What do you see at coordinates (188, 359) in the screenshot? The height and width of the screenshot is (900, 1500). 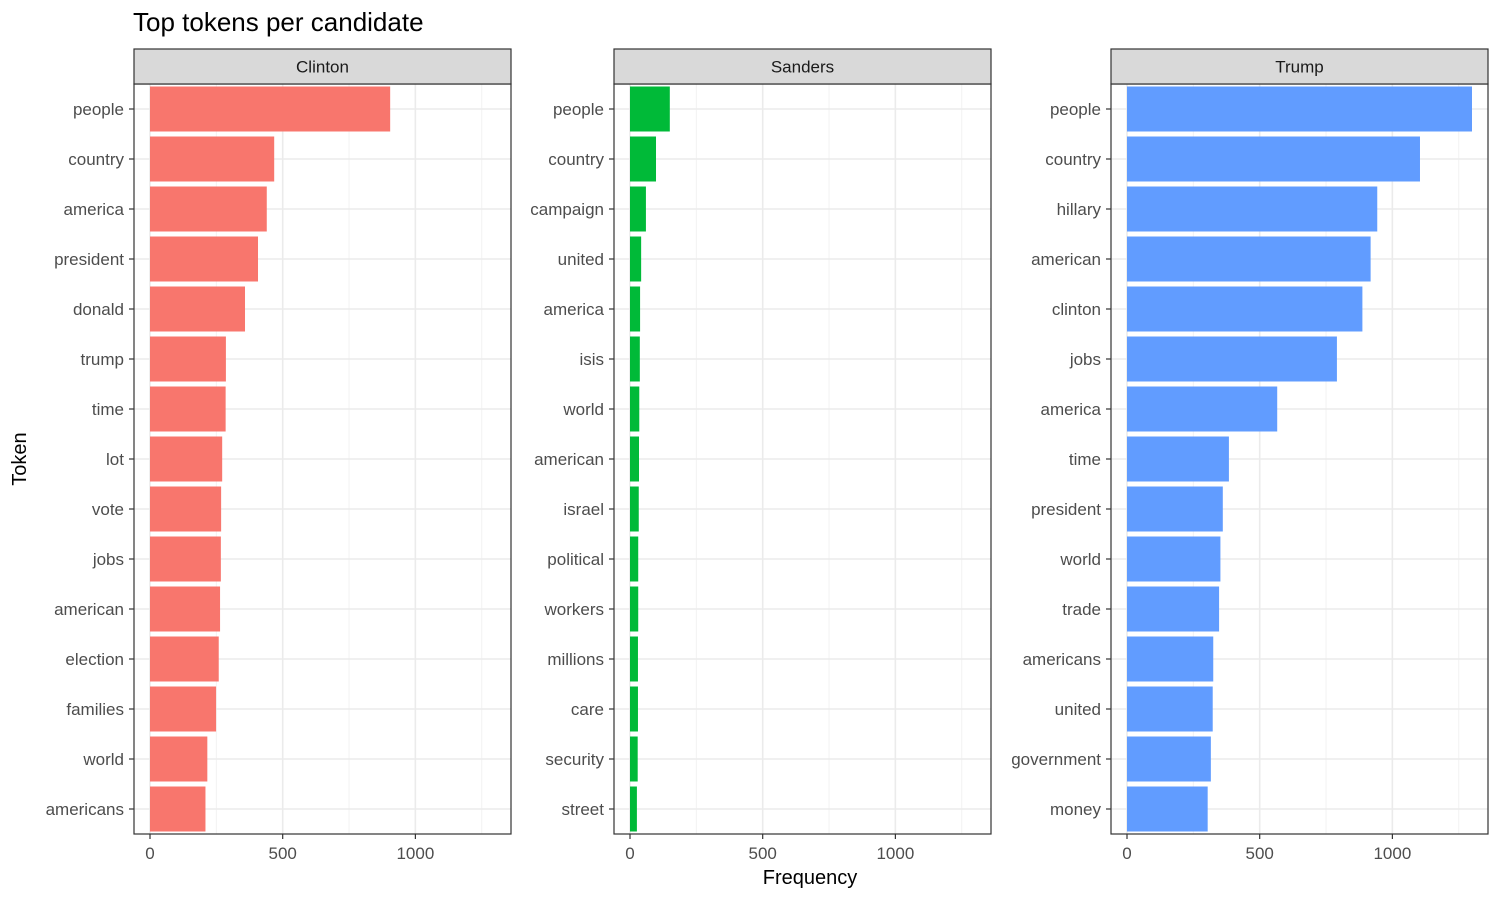 I see `bar-clinton-trump` at bounding box center [188, 359].